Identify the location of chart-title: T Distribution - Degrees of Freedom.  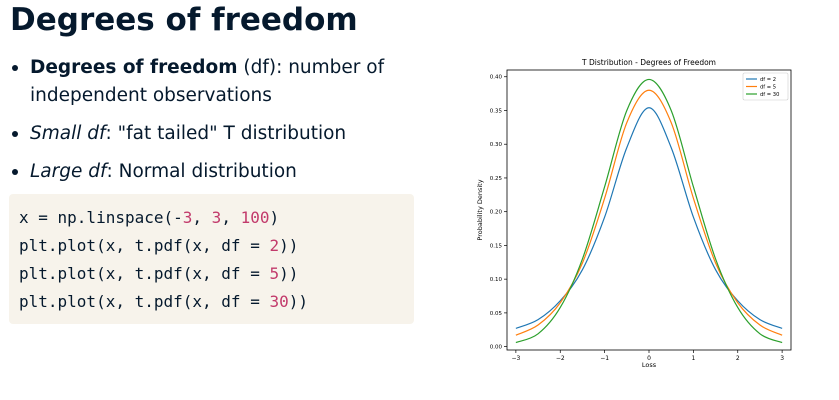
(648, 62).